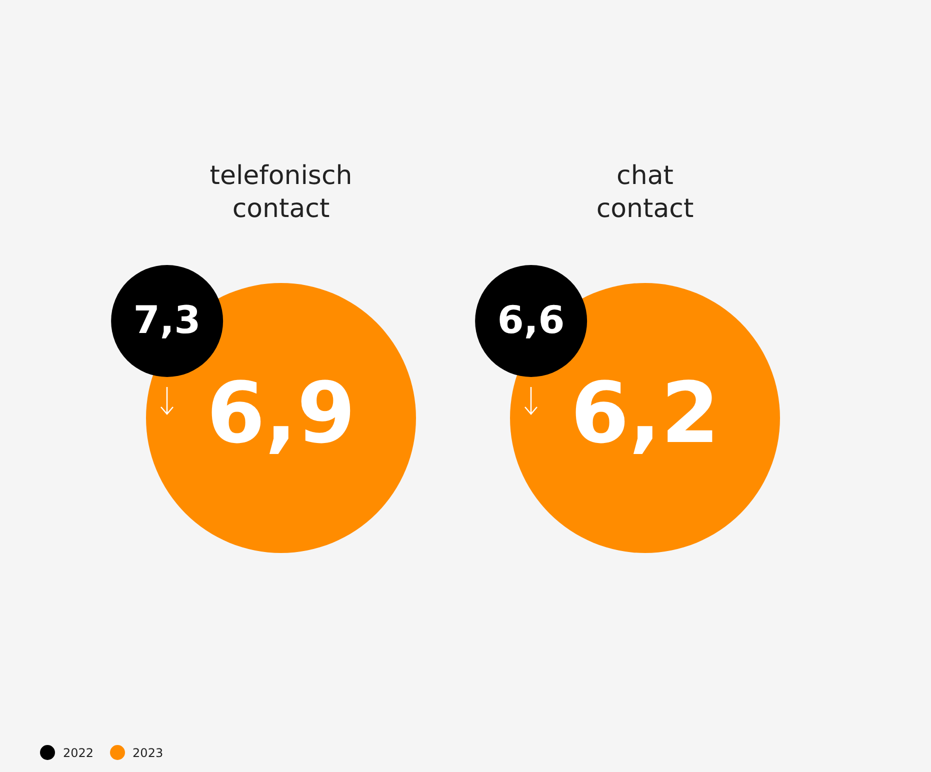  I want to click on legend-label: 2023, so click(148, 753).